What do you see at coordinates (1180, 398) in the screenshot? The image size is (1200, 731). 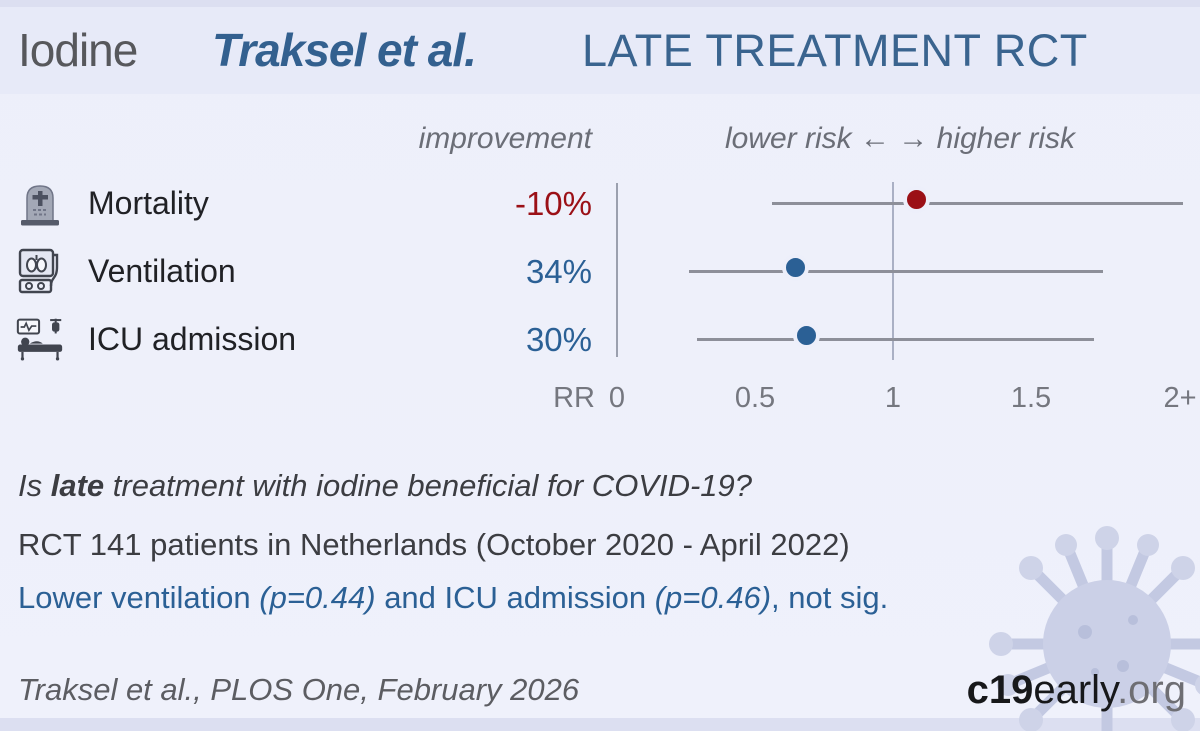 I see `axis-tick: 2+` at bounding box center [1180, 398].